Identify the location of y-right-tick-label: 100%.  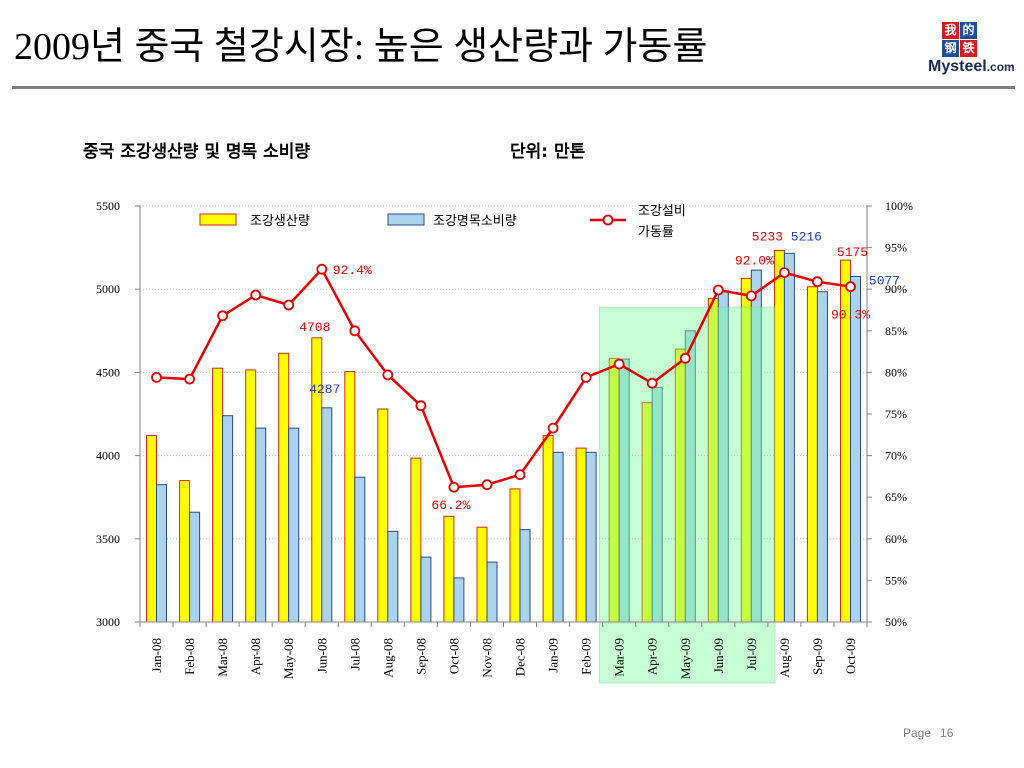
(899, 206).